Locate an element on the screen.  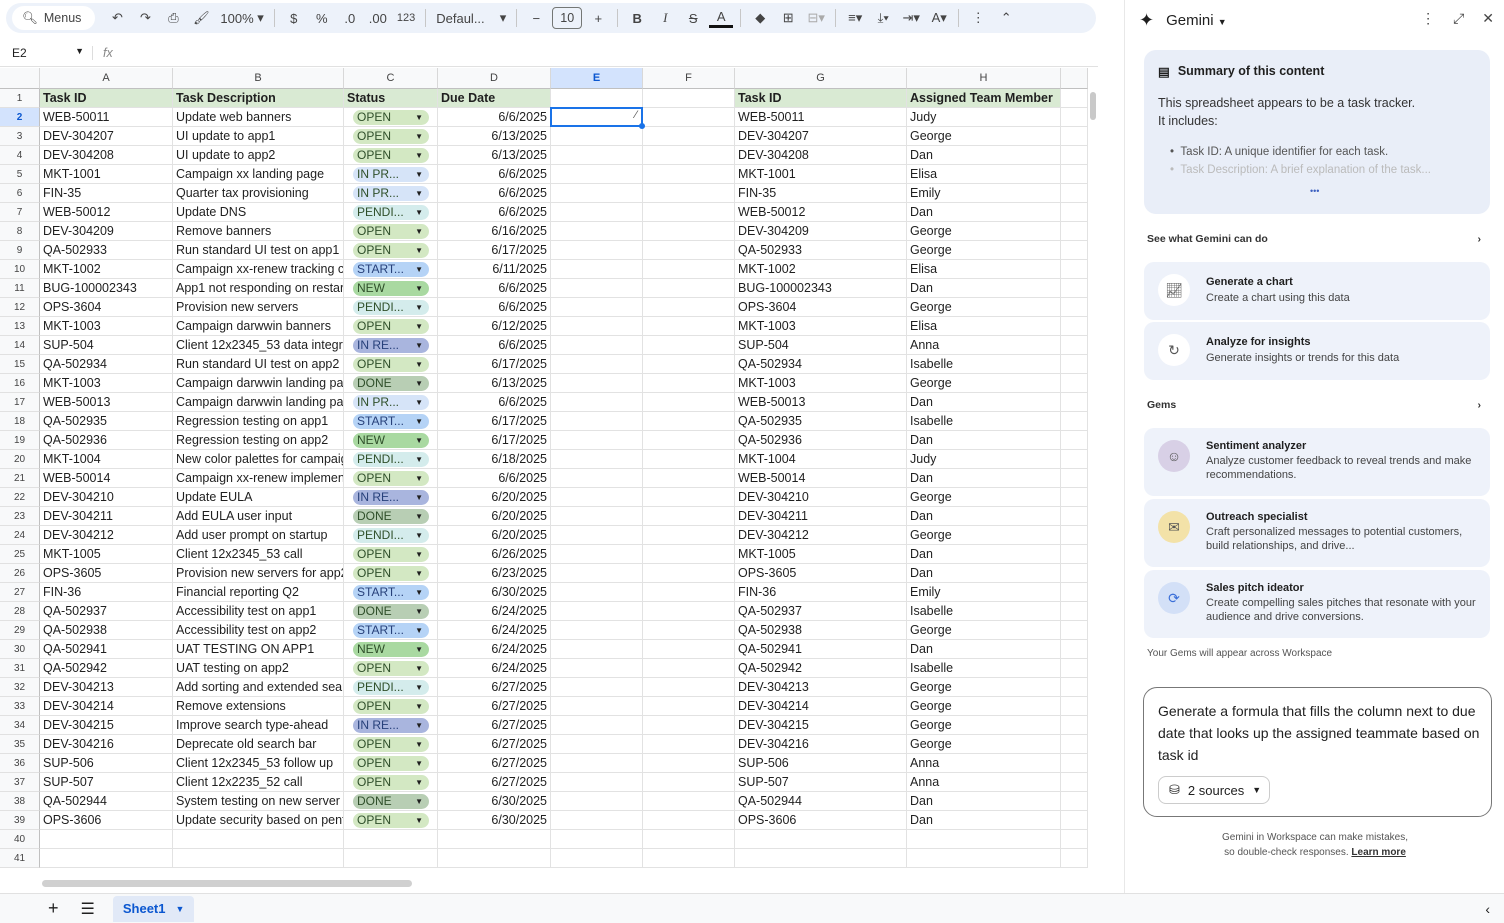
row-header: 25 is located at coordinates (20, 554).